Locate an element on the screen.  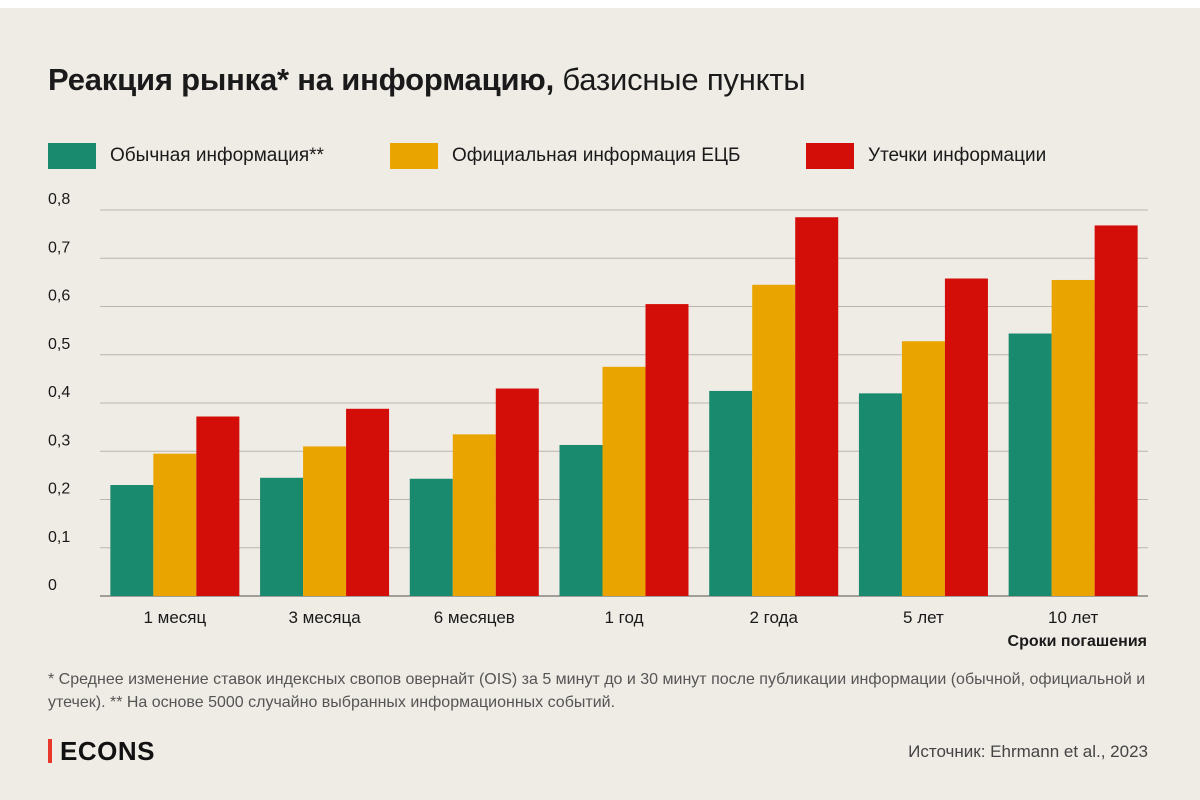
chart-title-regular: базисные пункты is located at coordinates (680, 79).